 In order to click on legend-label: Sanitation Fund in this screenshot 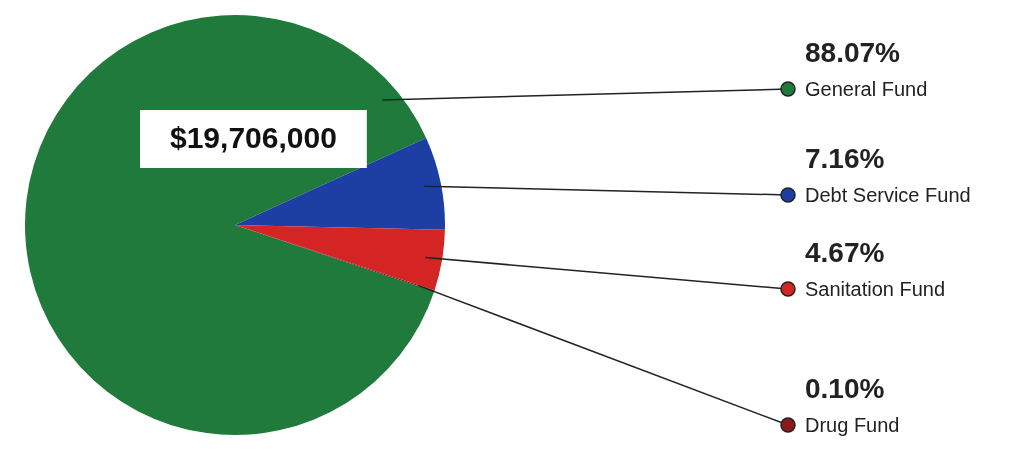, I will do `click(875, 289)`.